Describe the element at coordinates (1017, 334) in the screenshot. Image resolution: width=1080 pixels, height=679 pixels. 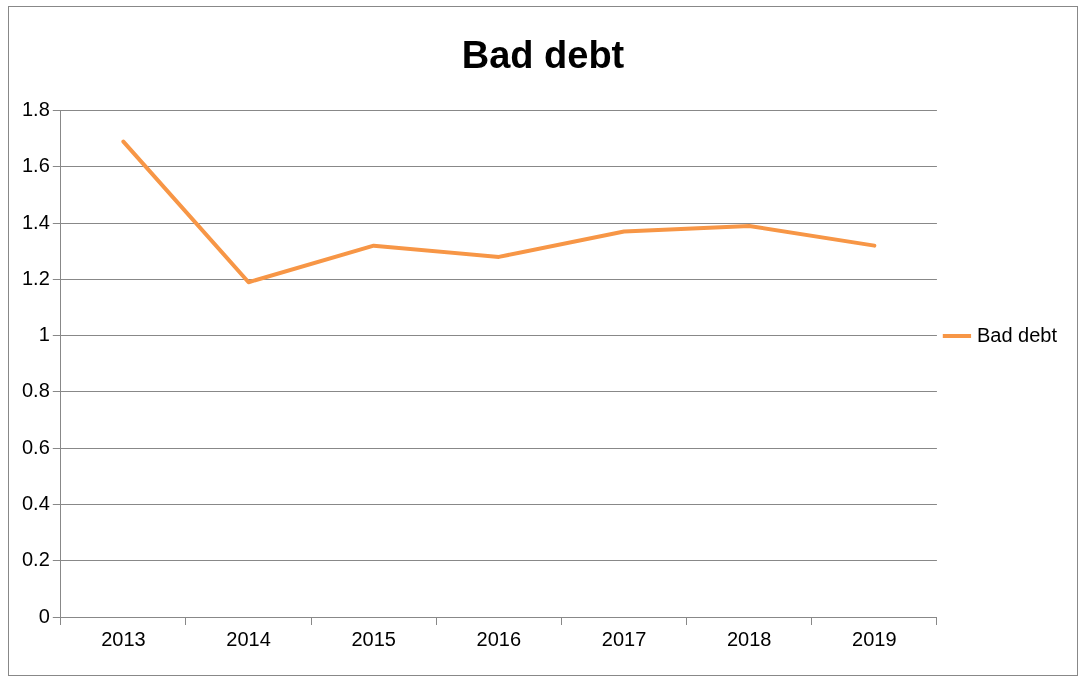
I see `legend-label: Bad debt` at that location.